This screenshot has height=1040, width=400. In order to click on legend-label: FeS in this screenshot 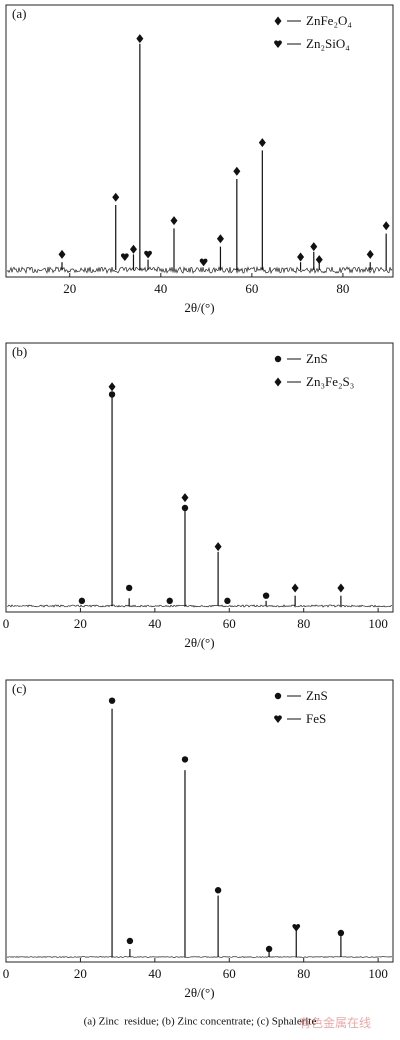, I will do `click(316, 718)`.